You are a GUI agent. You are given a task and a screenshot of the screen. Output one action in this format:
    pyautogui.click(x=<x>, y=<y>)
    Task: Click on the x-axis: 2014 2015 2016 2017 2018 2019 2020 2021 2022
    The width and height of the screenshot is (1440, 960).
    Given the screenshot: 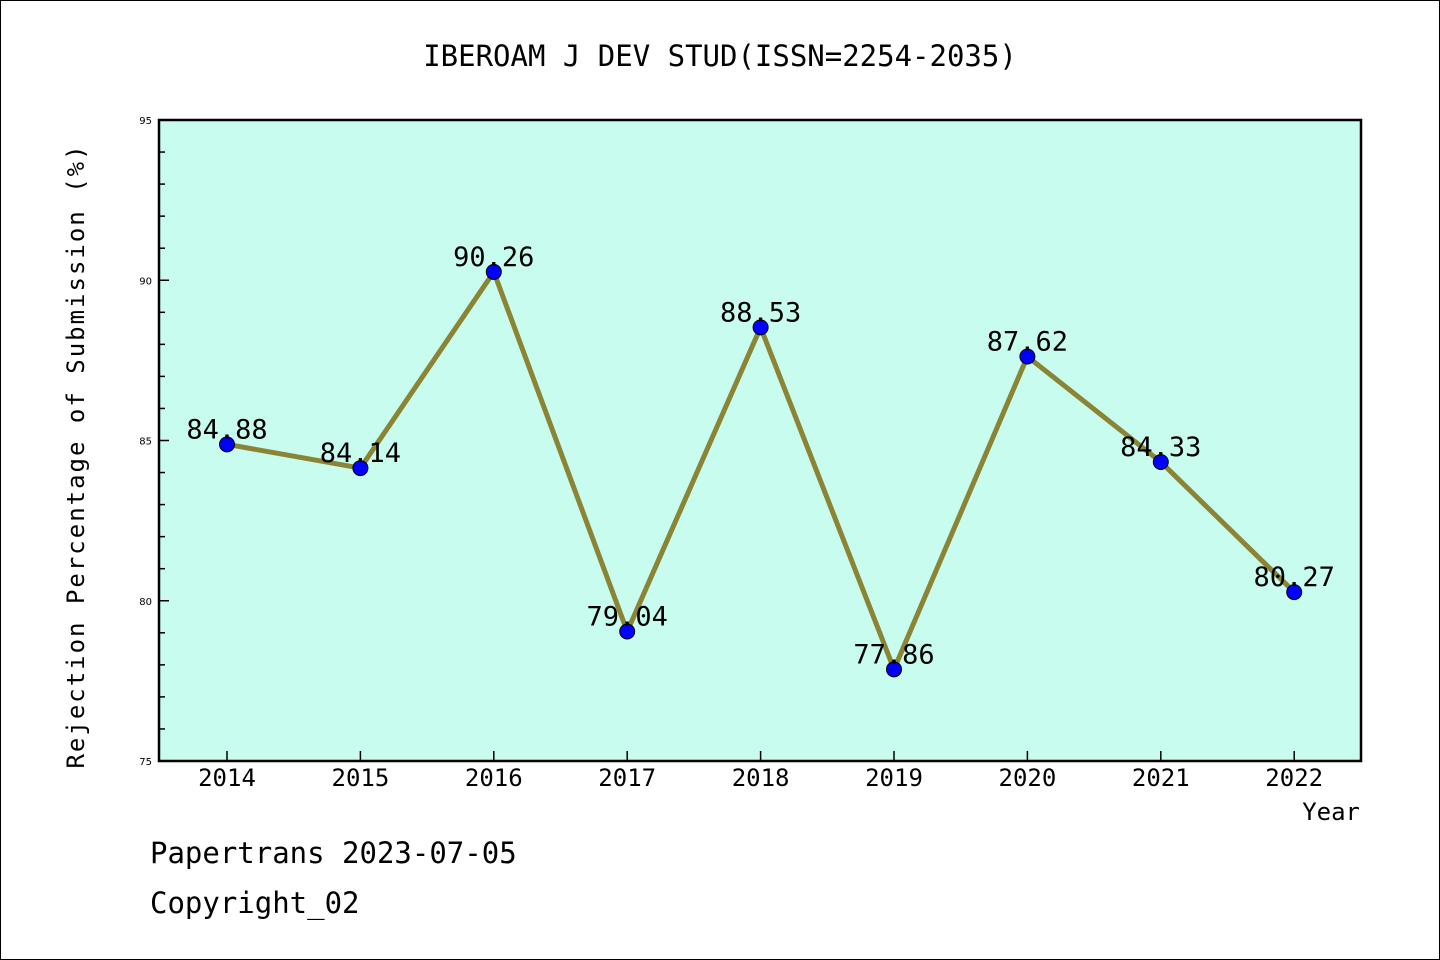 What is the action you would take?
    pyautogui.click(x=760, y=771)
    